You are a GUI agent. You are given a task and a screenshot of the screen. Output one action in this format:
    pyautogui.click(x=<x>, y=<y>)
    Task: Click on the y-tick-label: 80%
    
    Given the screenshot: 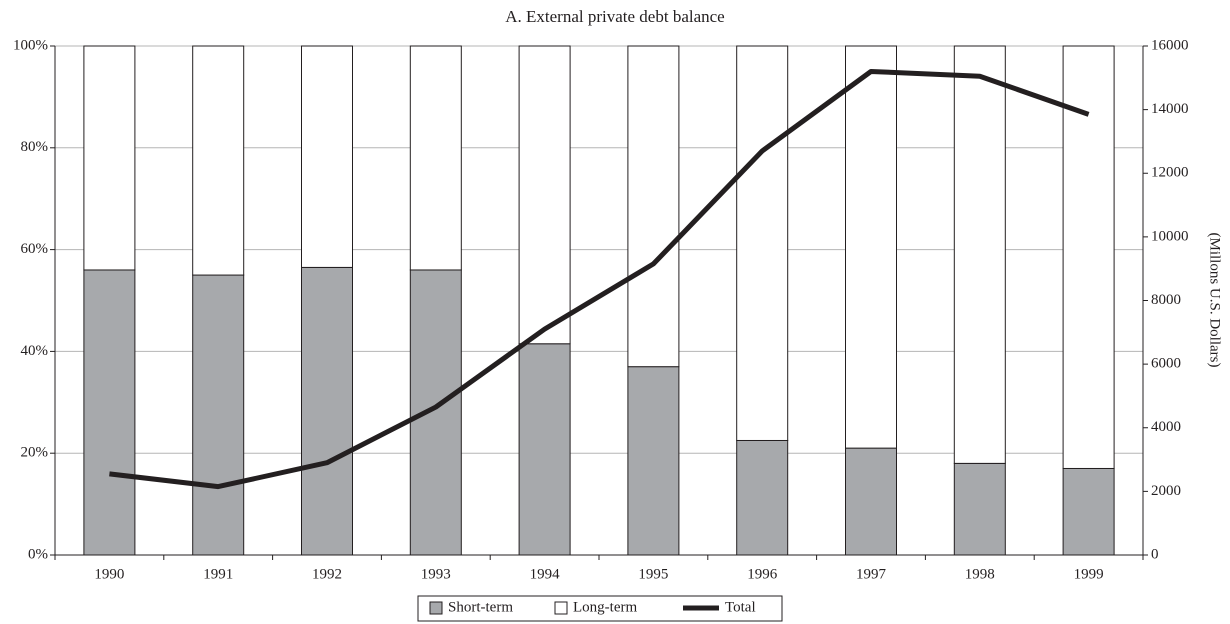 What is the action you would take?
    pyautogui.click(x=35, y=147)
    